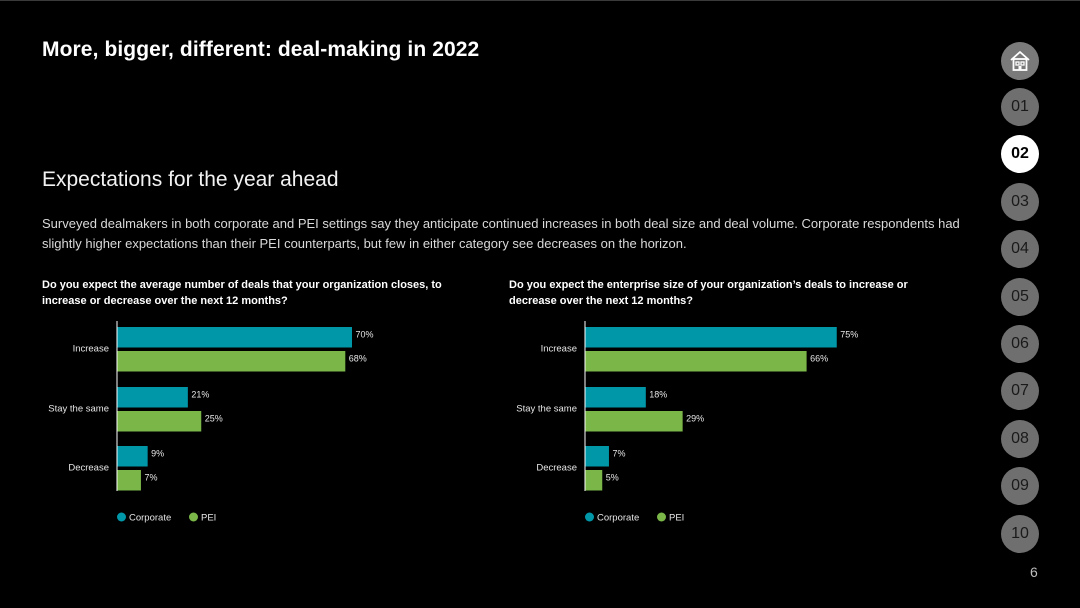 Image resolution: width=1080 pixels, height=608 pixels. What do you see at coordinates (612, 478) in the screenshot?
I see `data-label: 5%` at bounding box center [612, 478].